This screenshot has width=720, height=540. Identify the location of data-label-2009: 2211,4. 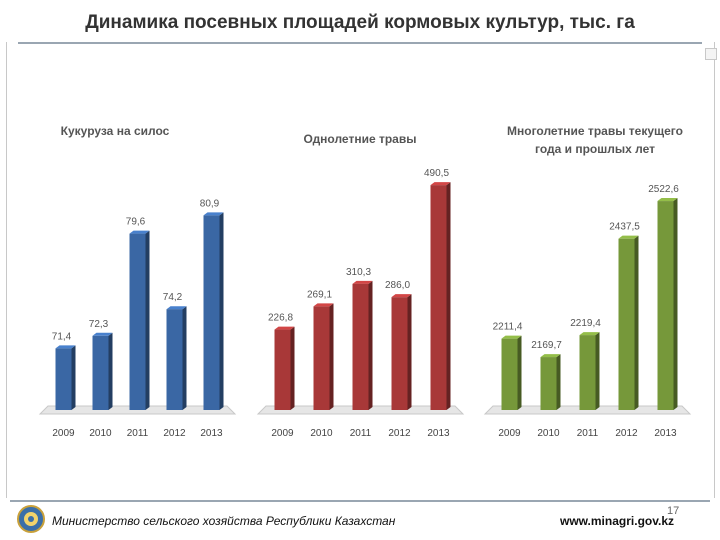
(508, 327).